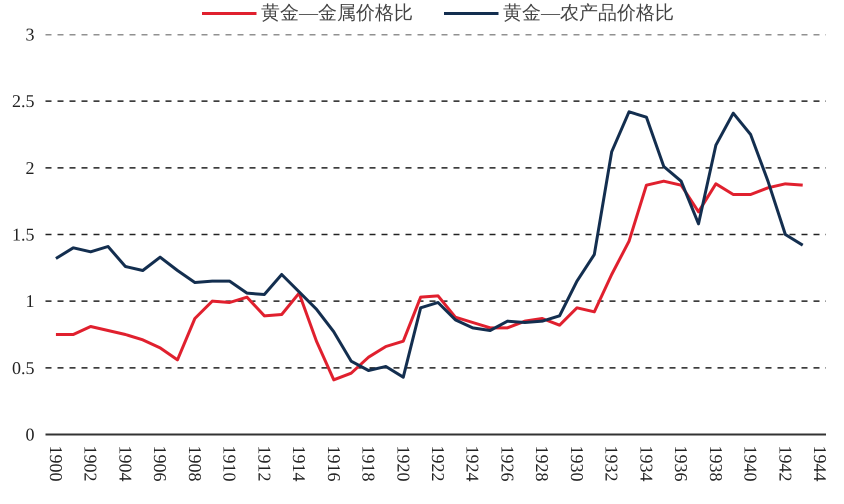  I want to click on x-tick-label: 1924, so click(472, 464).